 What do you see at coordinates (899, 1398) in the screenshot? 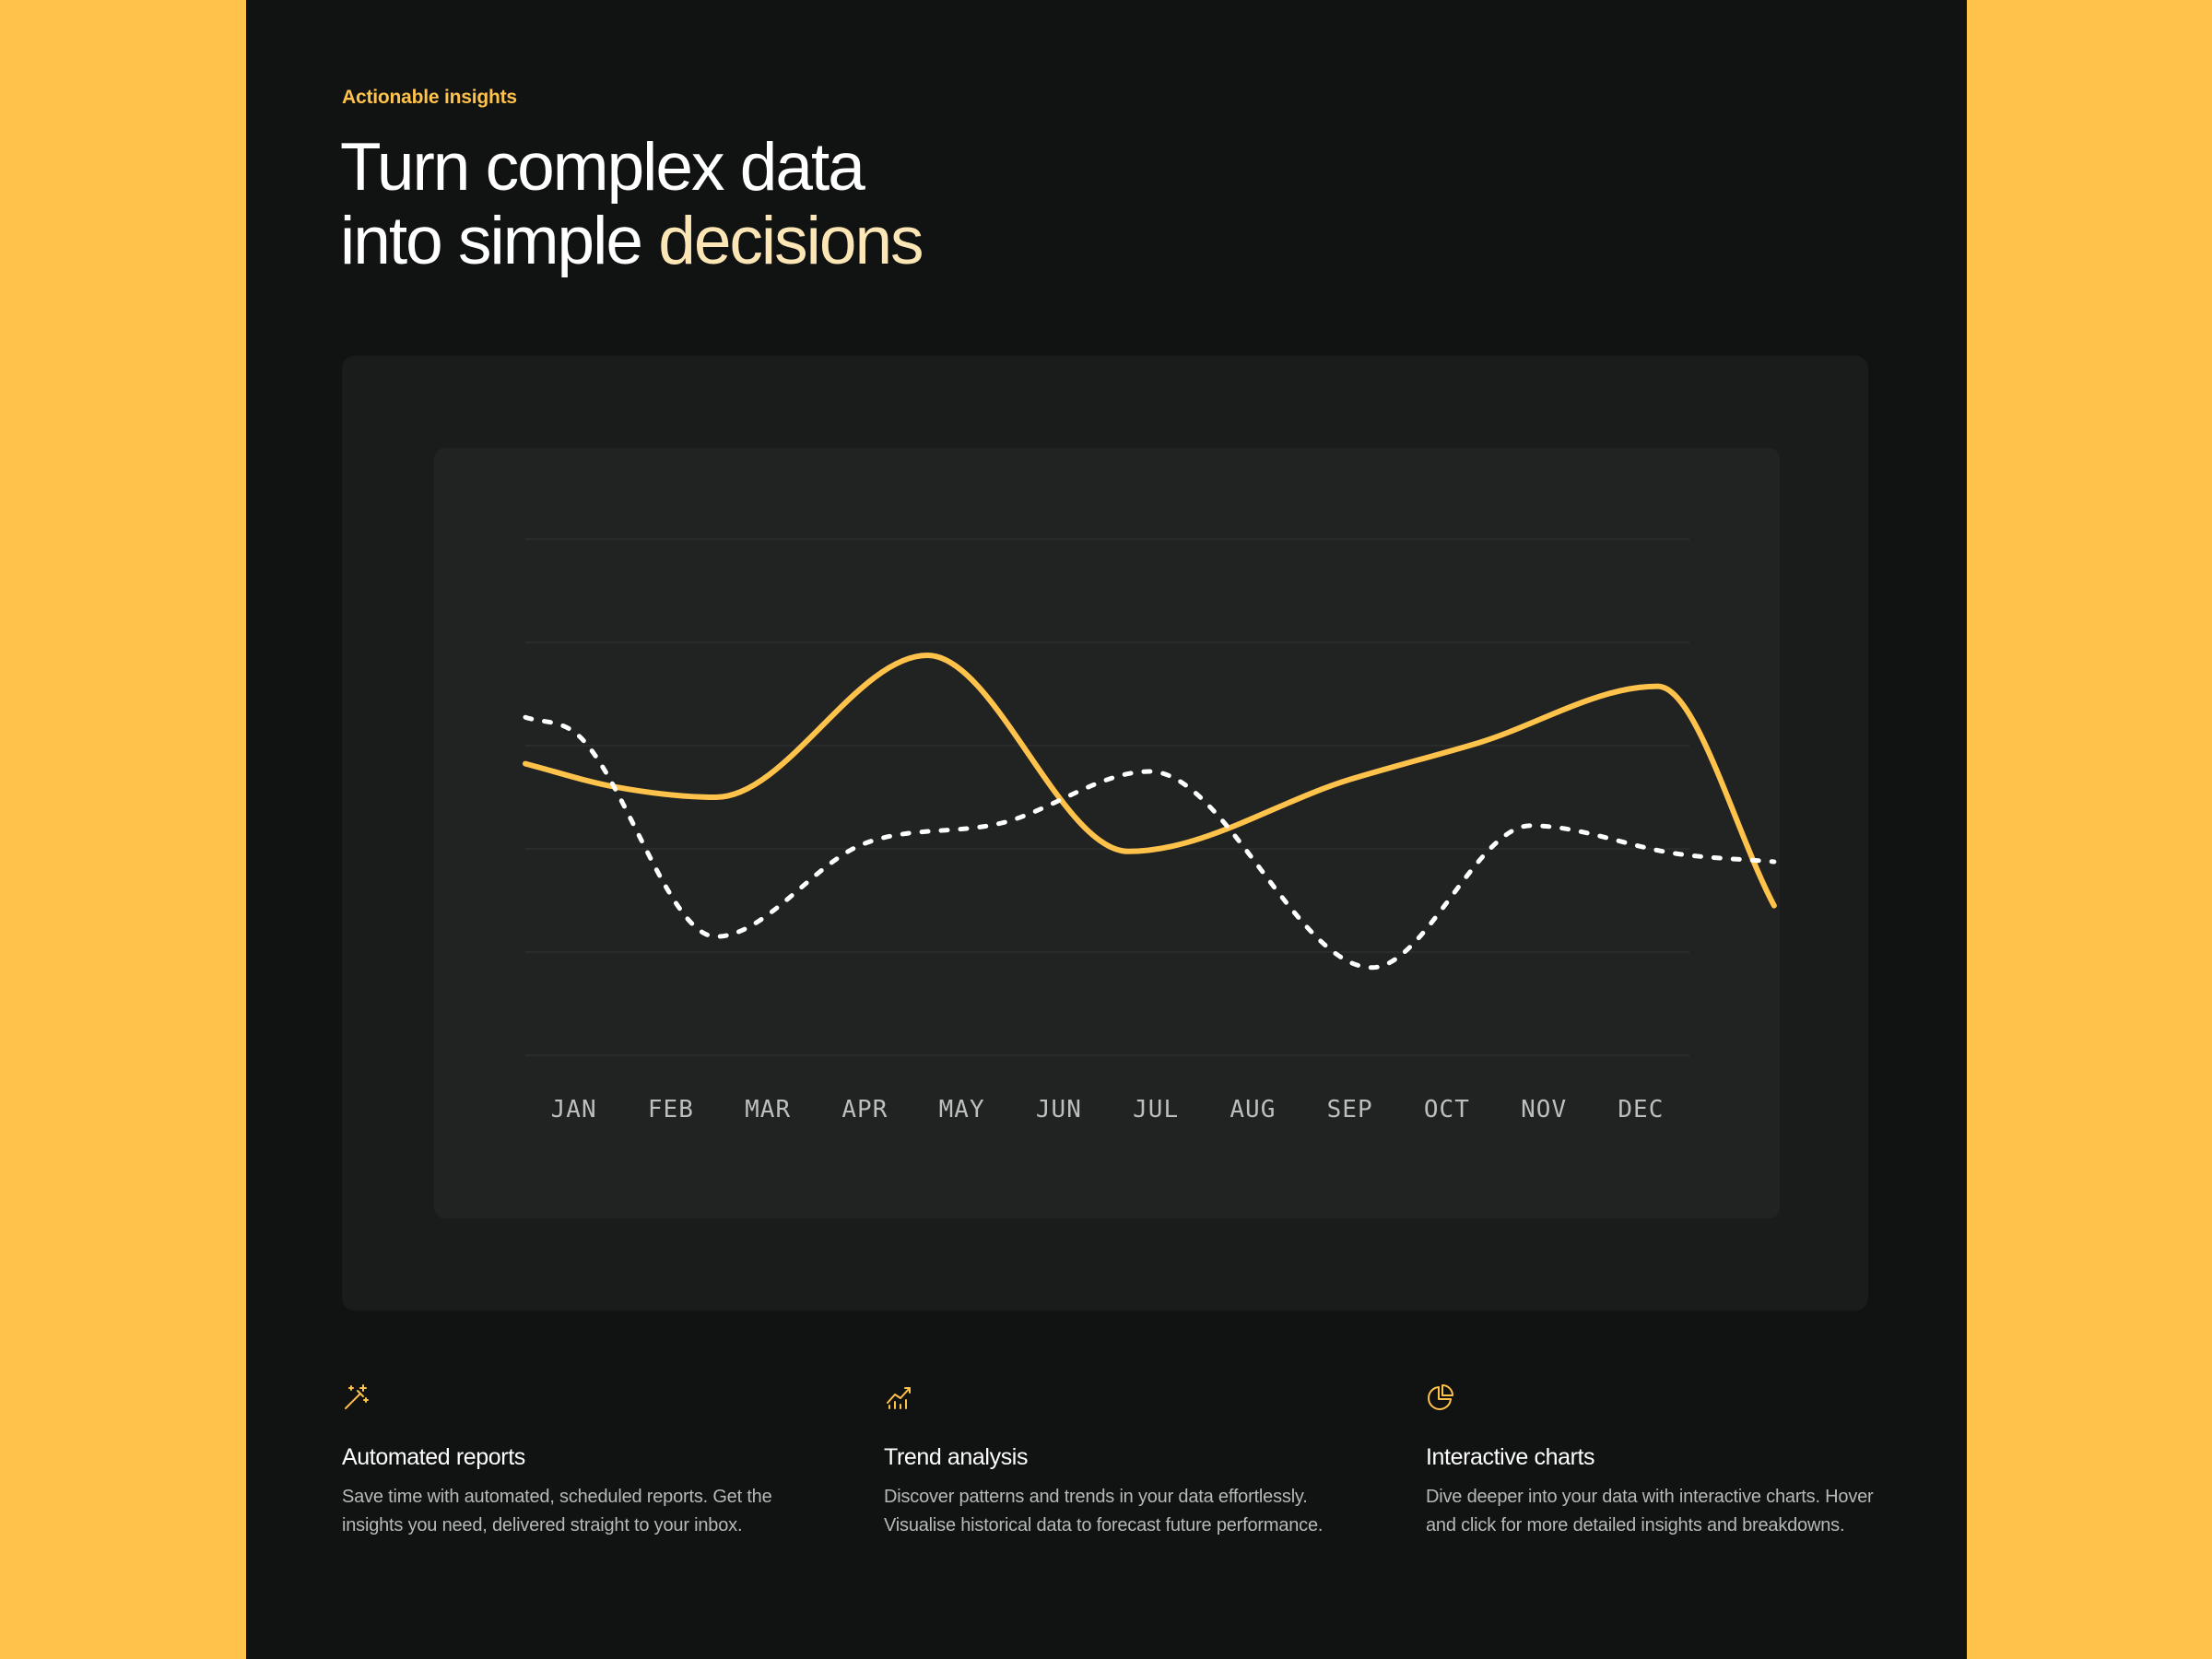
I see `trend-chart-icon` at bounding box center [899, 1398].